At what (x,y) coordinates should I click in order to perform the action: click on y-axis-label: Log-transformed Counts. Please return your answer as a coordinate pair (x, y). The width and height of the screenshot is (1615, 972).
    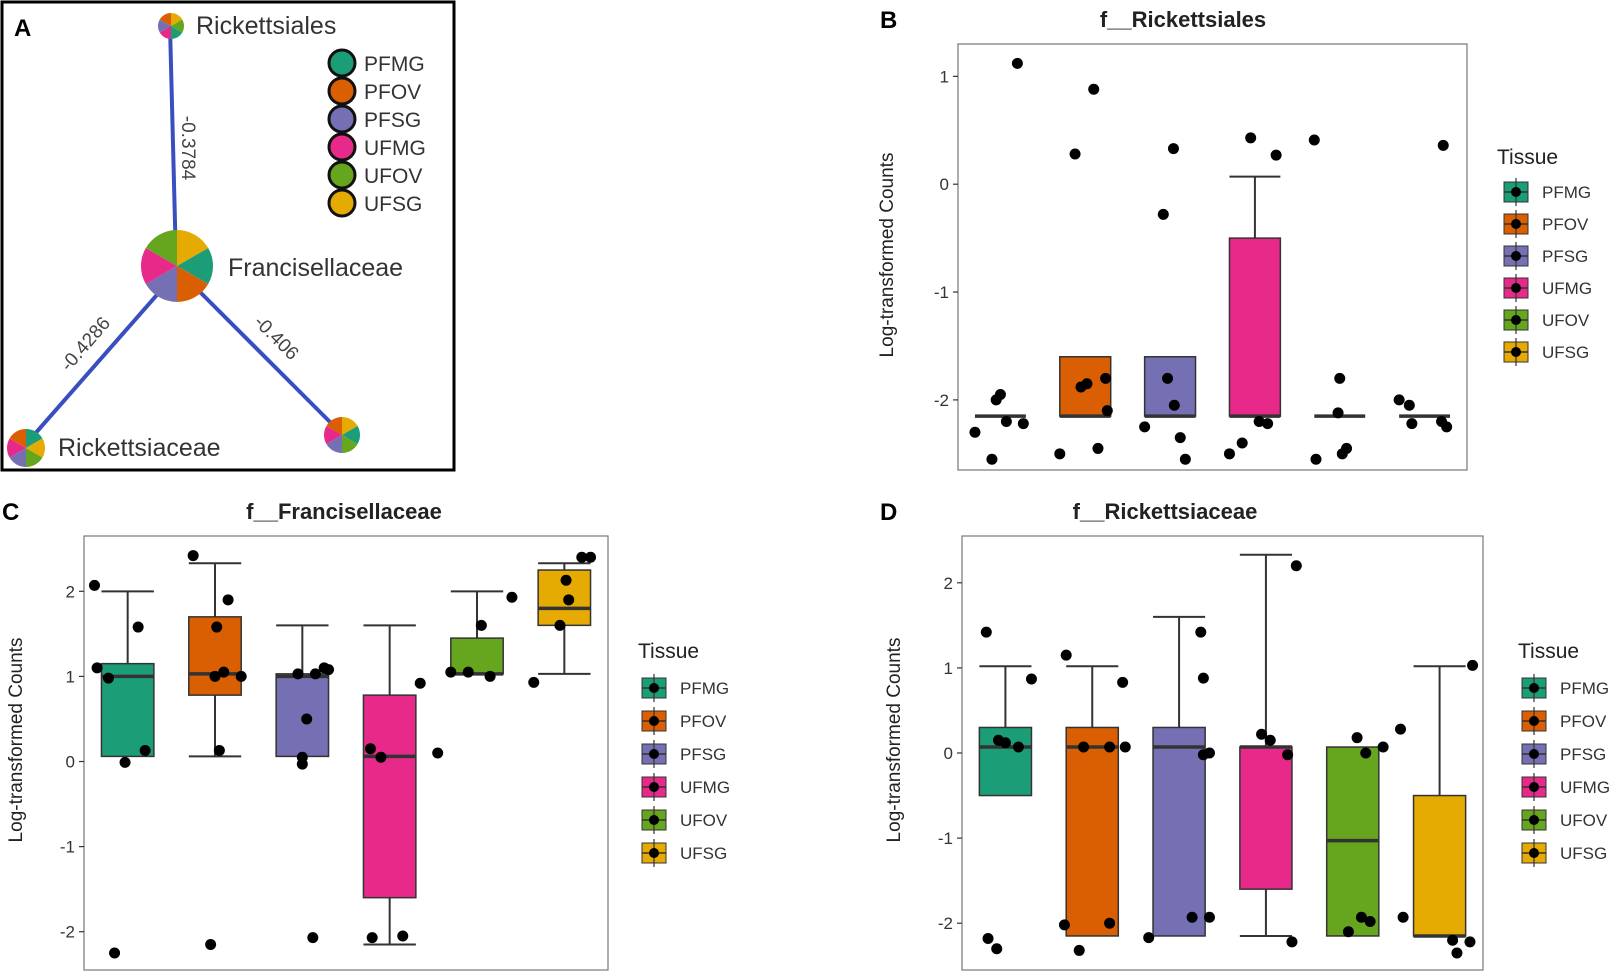
    Looking at the image, I should click on (887, 255).